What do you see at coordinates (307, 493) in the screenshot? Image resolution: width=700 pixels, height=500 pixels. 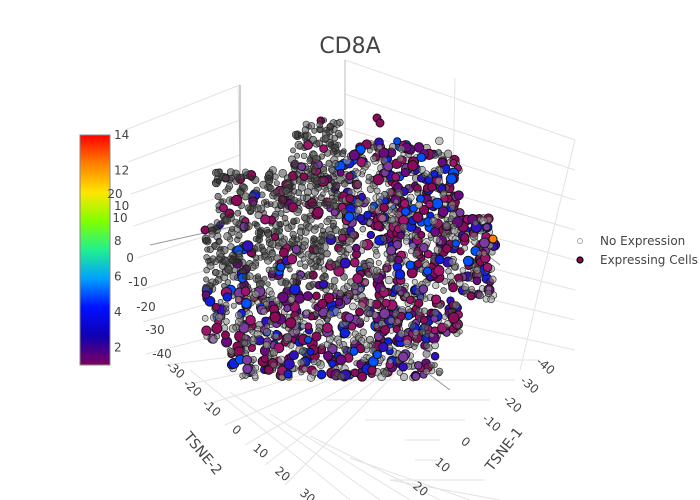 I see `axis-tick-y: 30` at bounding box center [307, 493].